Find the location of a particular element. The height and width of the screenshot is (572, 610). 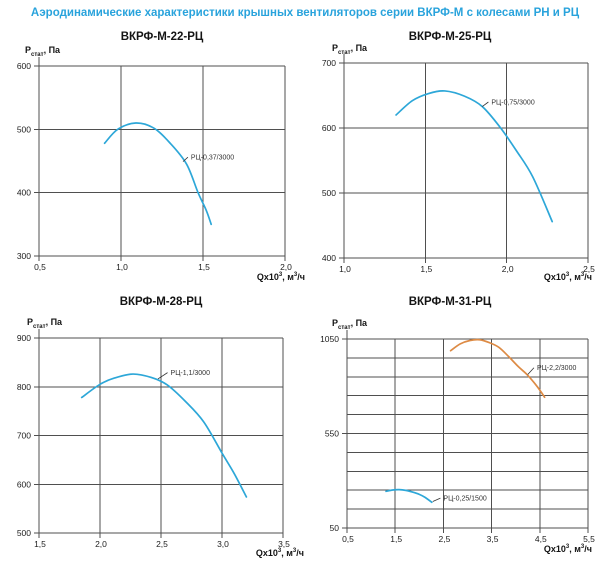

series-РЦ-1,1/3000: РЦ-1,1/3000 is located at coordinates (164, 434).